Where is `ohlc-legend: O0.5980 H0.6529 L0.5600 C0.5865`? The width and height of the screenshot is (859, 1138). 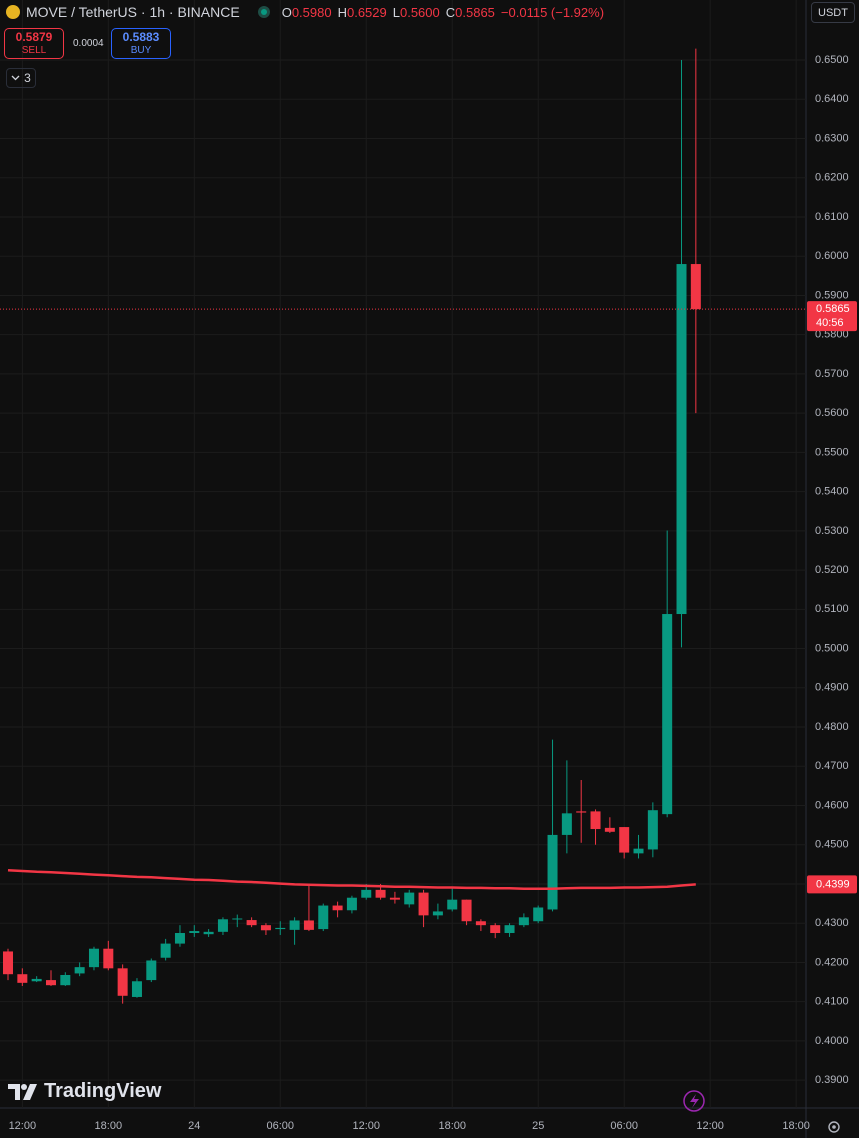 ohlc-legend: O0.5980 H0.6529 L0.5600 C0.5865 is located at coordinates (391, 12).